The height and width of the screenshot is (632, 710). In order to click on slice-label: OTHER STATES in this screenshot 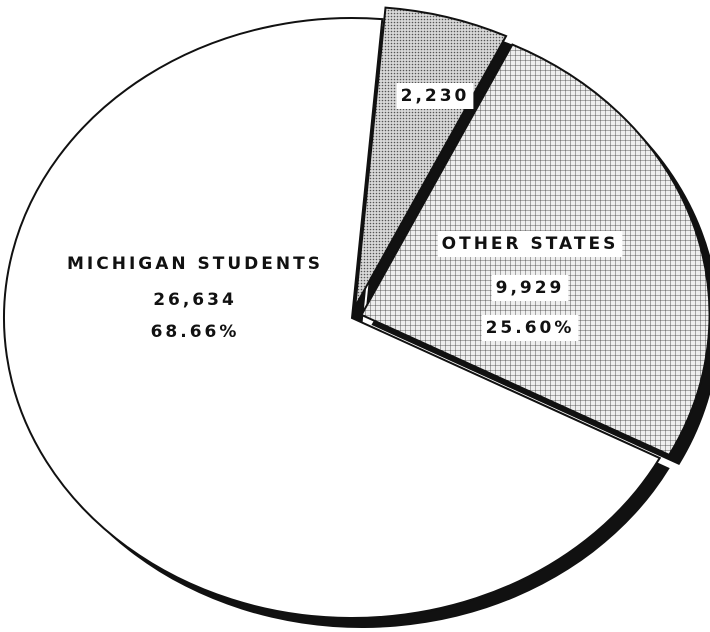, I will do `click(530, 244)`.